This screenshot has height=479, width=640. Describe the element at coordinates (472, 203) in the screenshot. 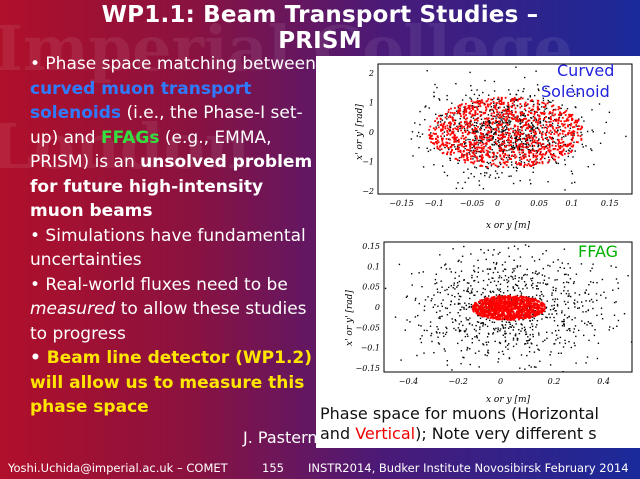

I see `x-tick-label: −0.05` at that location.